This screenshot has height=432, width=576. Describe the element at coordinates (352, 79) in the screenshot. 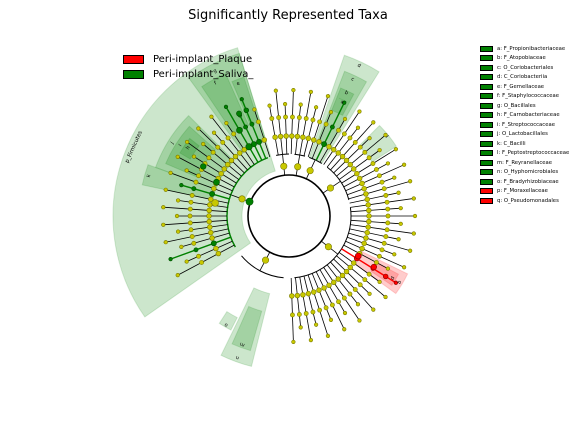

I see `clade-label-c: c` at that location.